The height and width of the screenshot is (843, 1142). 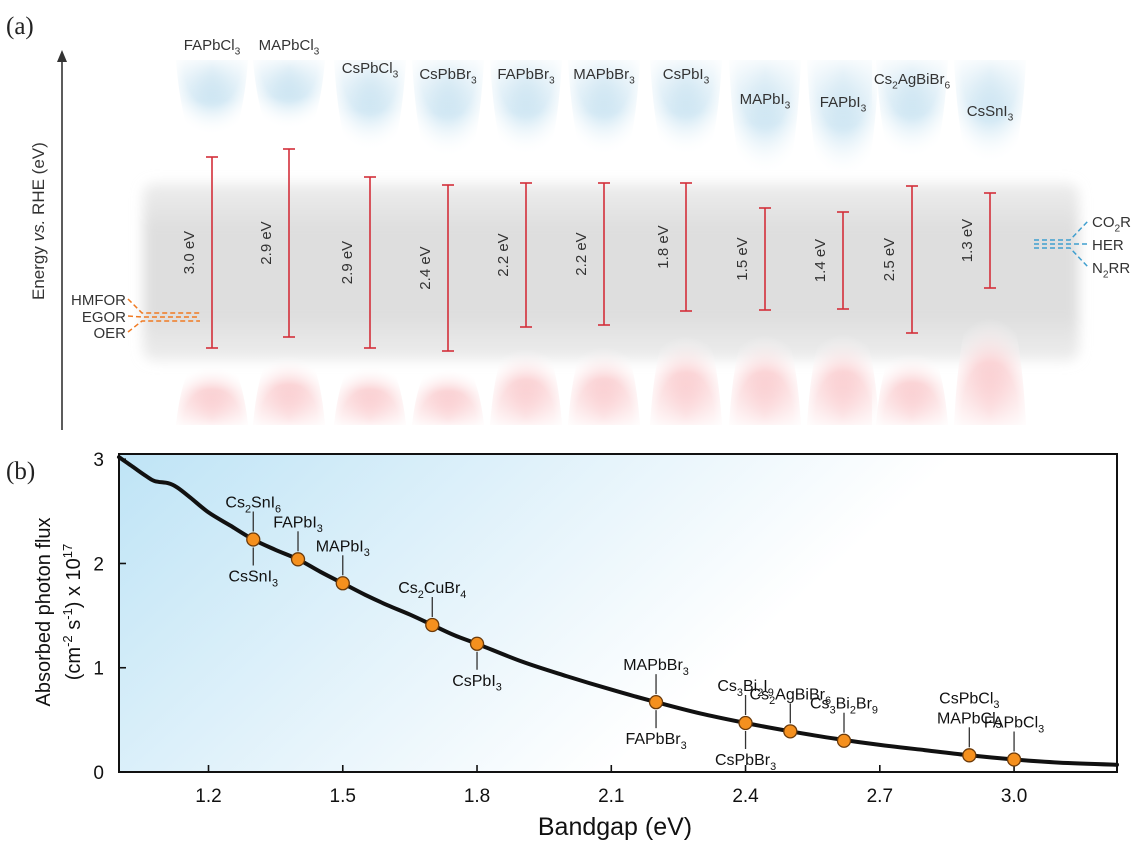 What do you see at coordinates (432, 606) in the screenshot?
I see `data-point-group: Cs2CuBr4` at bounding box center [432, 606].